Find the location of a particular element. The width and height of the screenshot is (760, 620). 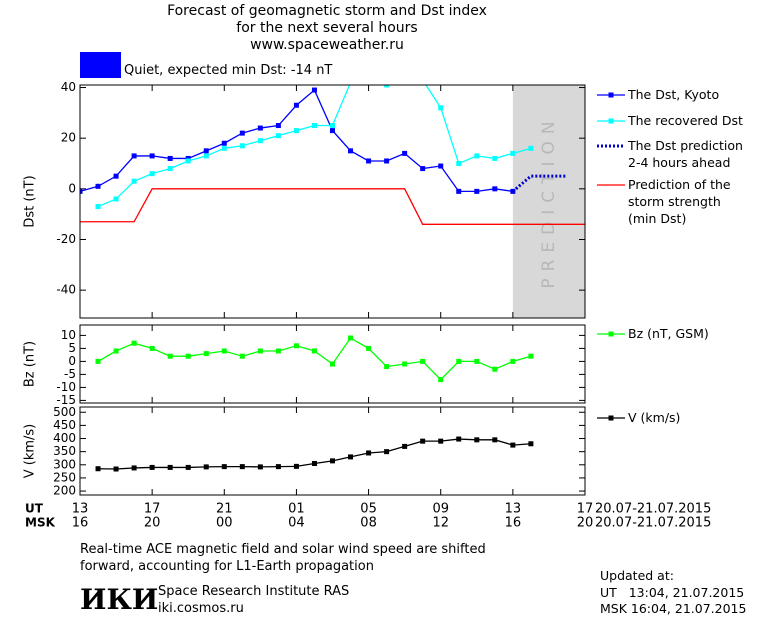

x-tick-label-msk: 00 is located at coordinates (224, 523).